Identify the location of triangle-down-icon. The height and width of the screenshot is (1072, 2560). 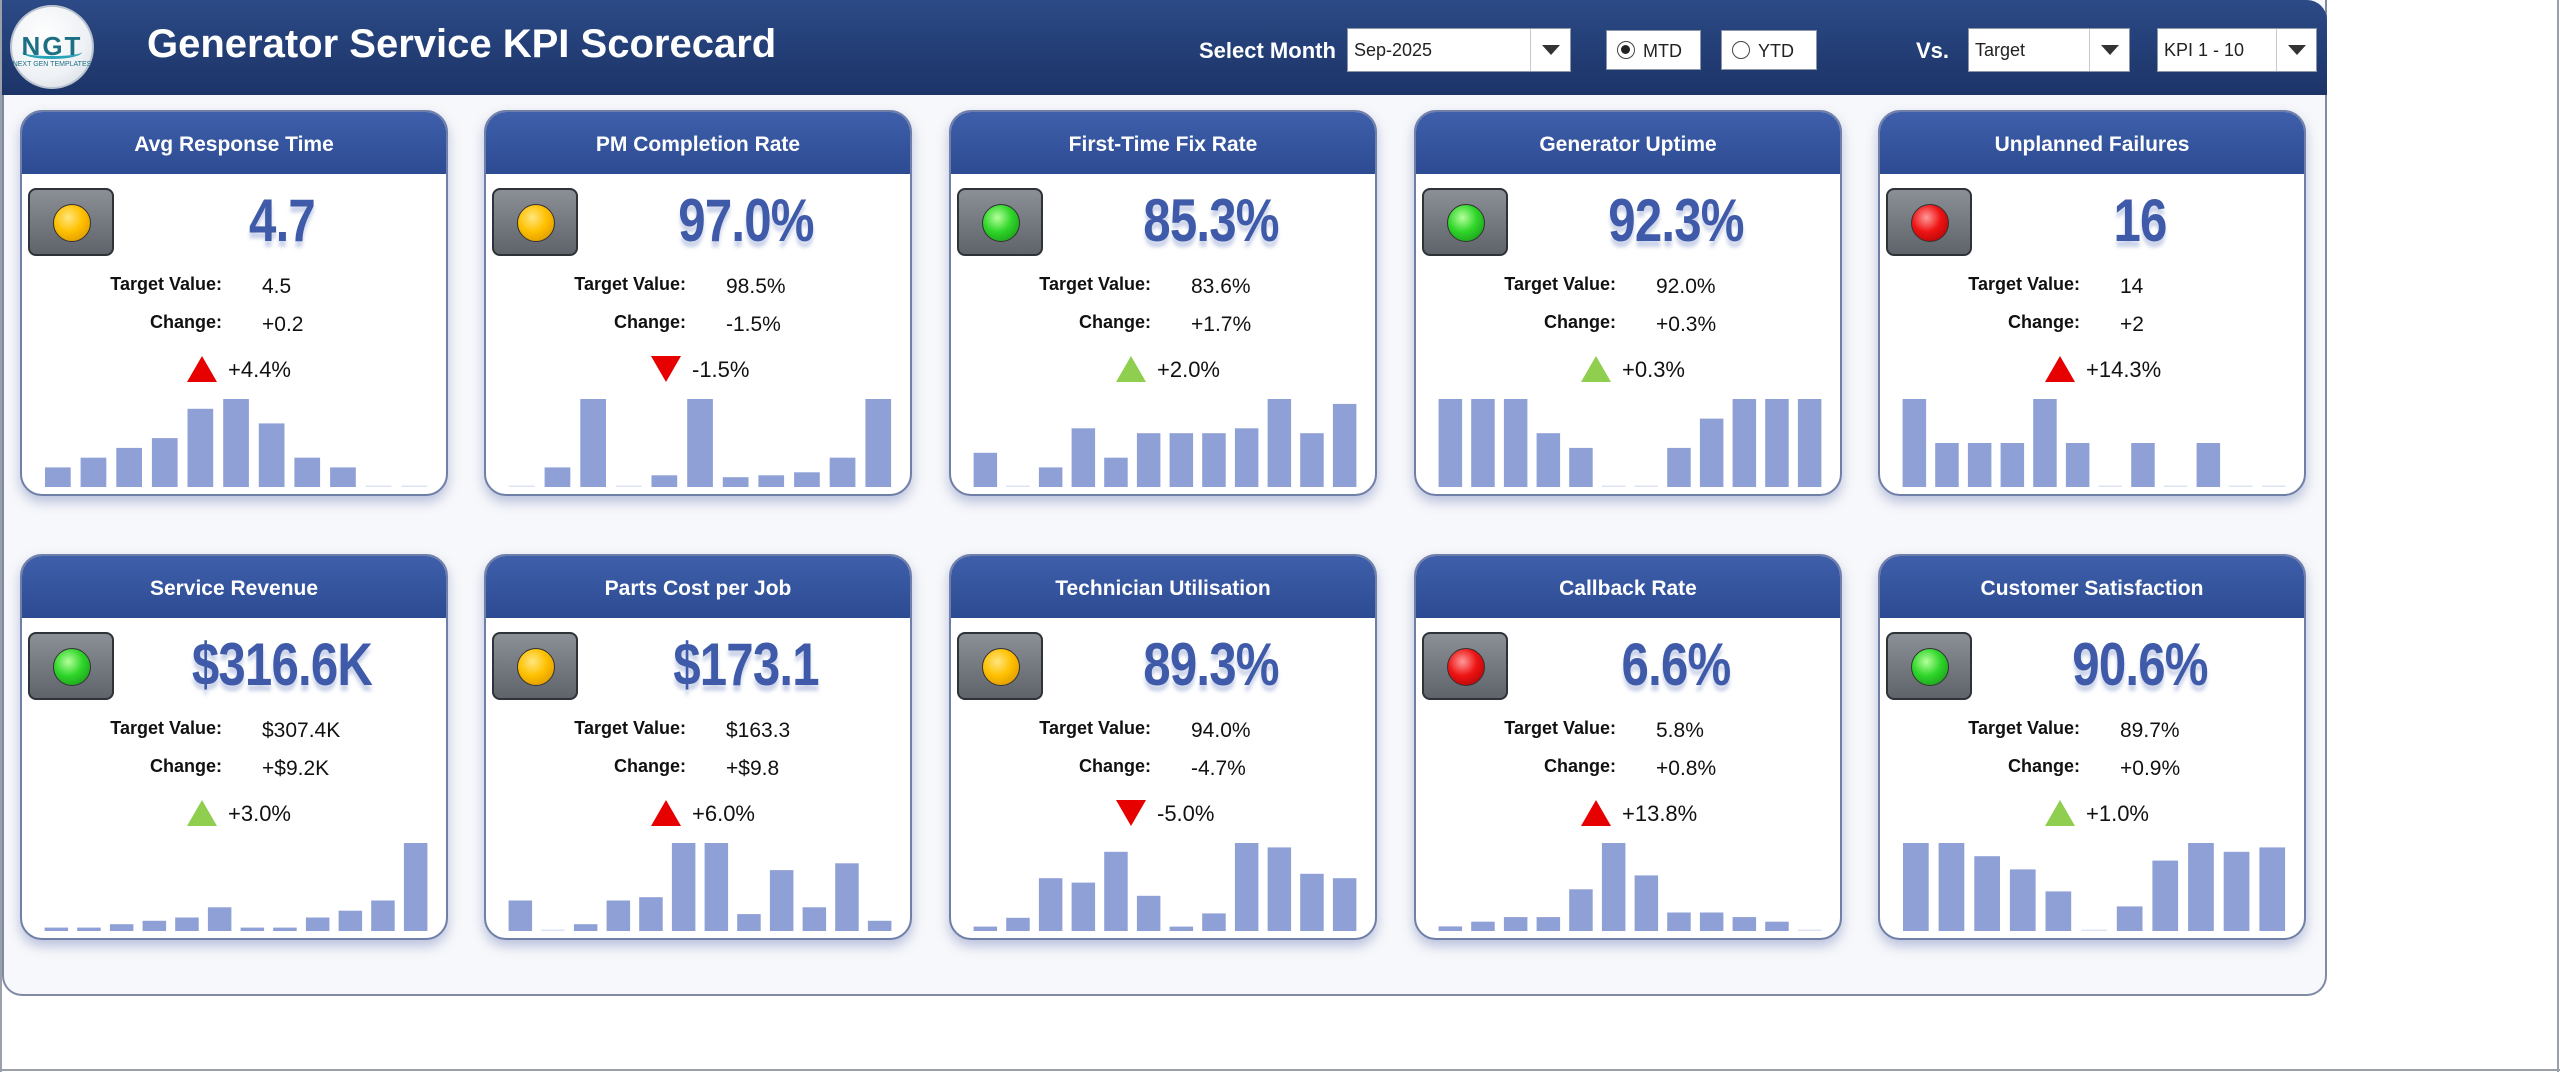
(1131, 813).